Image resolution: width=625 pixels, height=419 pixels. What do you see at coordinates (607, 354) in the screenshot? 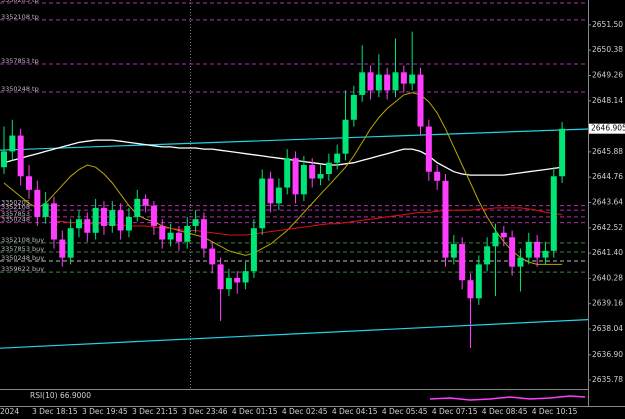
I see `y-tick-label: 2636.90` at bounding box center [607, 354].